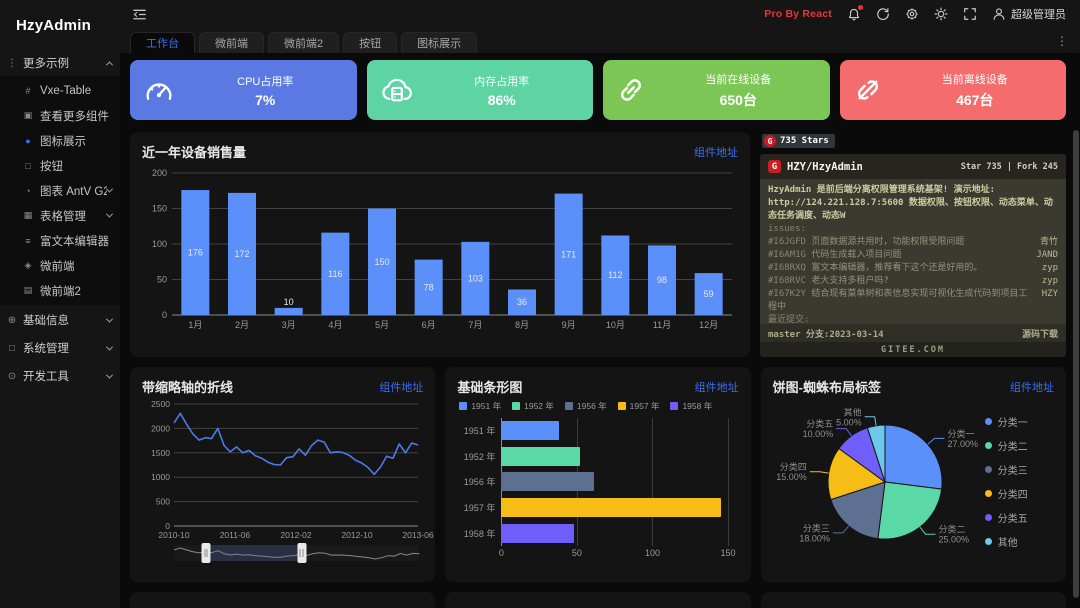 The image size is (1080, 608). What do you see at coordinates (60, 348) in the screenshot?
I see `sidebar-group-系统管理: □ 系统管理` at bounding box center [60, 348].